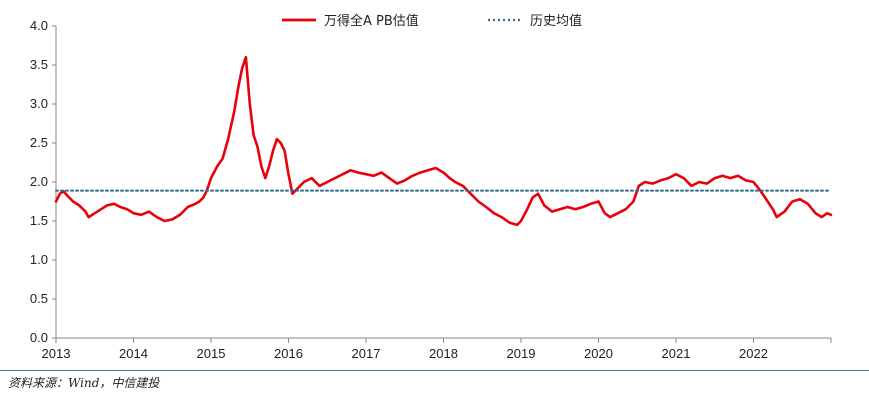  What do you see at coordinates (432, 21) in the screenshot?
I see `legend: 万得全A PB估值 历史均值` at bounding box center [432, 21].